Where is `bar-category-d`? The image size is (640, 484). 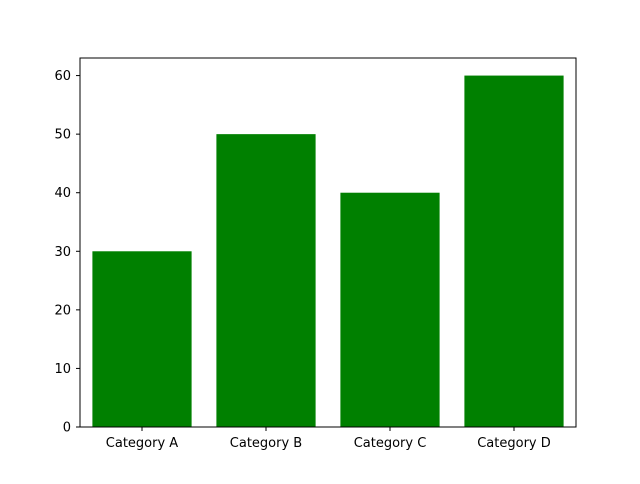
bar-category-d is located at coordinates (514, 251).